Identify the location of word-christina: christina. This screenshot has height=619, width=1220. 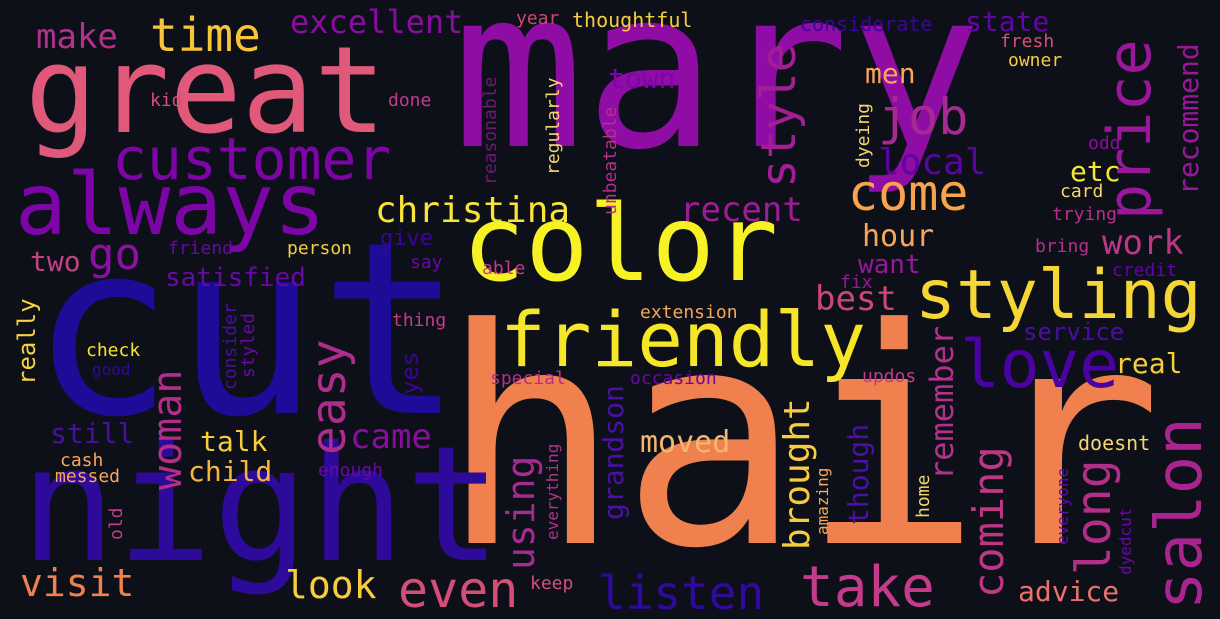
(473, 210).